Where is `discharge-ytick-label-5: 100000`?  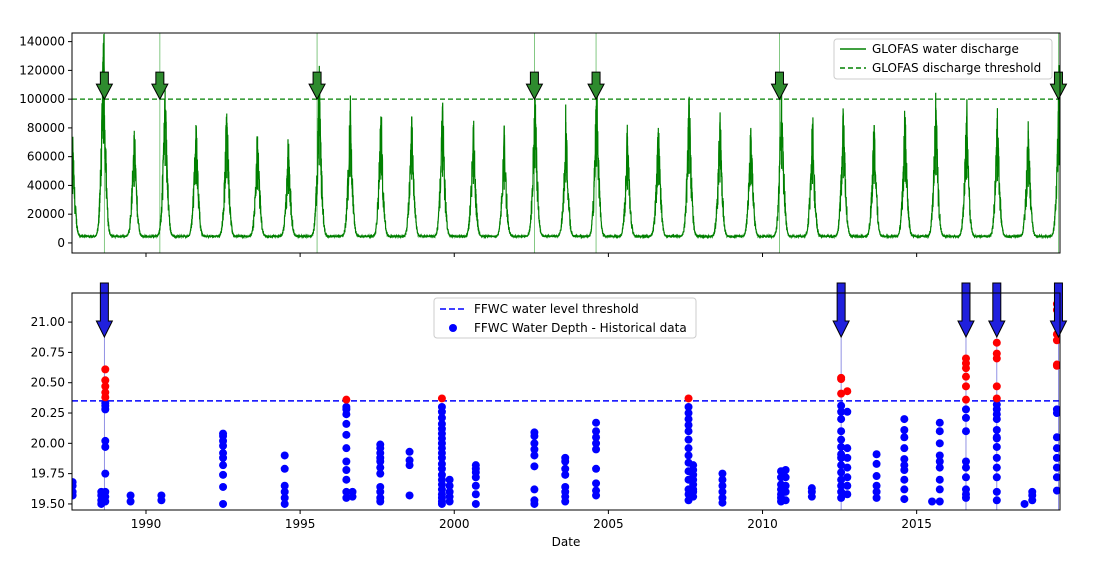
discharge-ytick-label-5: 100000 is located at coordinates (42, 99).